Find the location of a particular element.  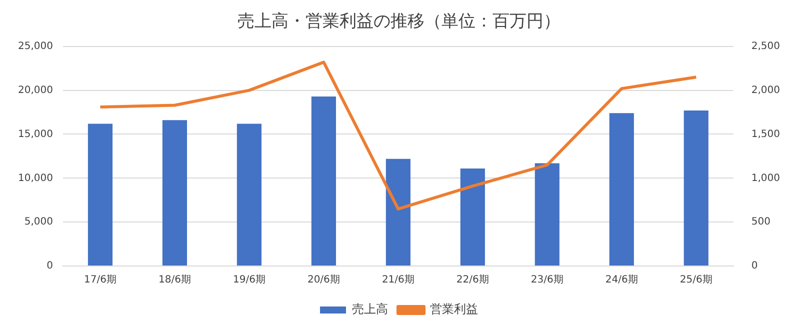

y-tick-label: 25,000 is located at coordinates (35, 46).